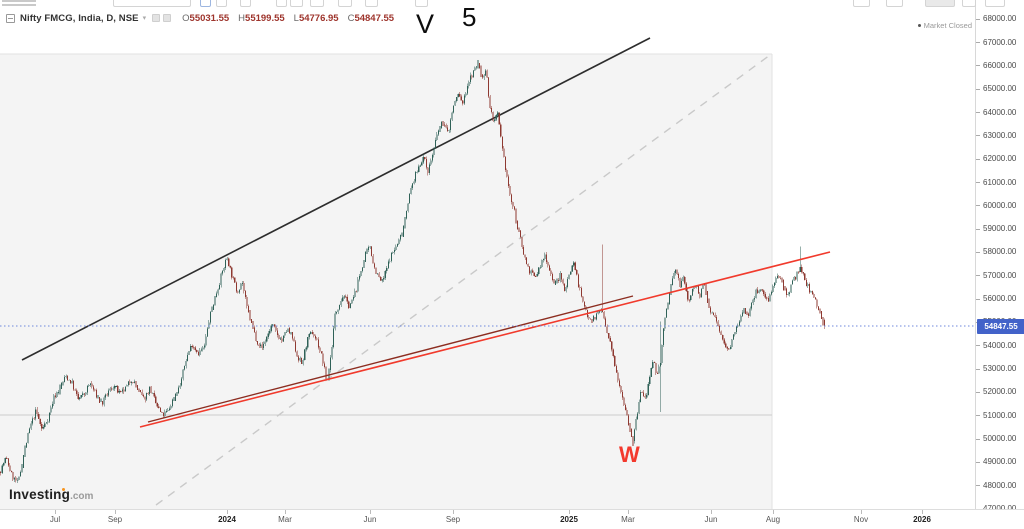 The height and width of the screenshot is (529, 1024). Describe the element at coordinates (512, 519) in the screenshot. I see `time-axis: Jul Sep 2024 Mar Jun Sep 2025 Mar Jun Aug Nov 2026` at that location.